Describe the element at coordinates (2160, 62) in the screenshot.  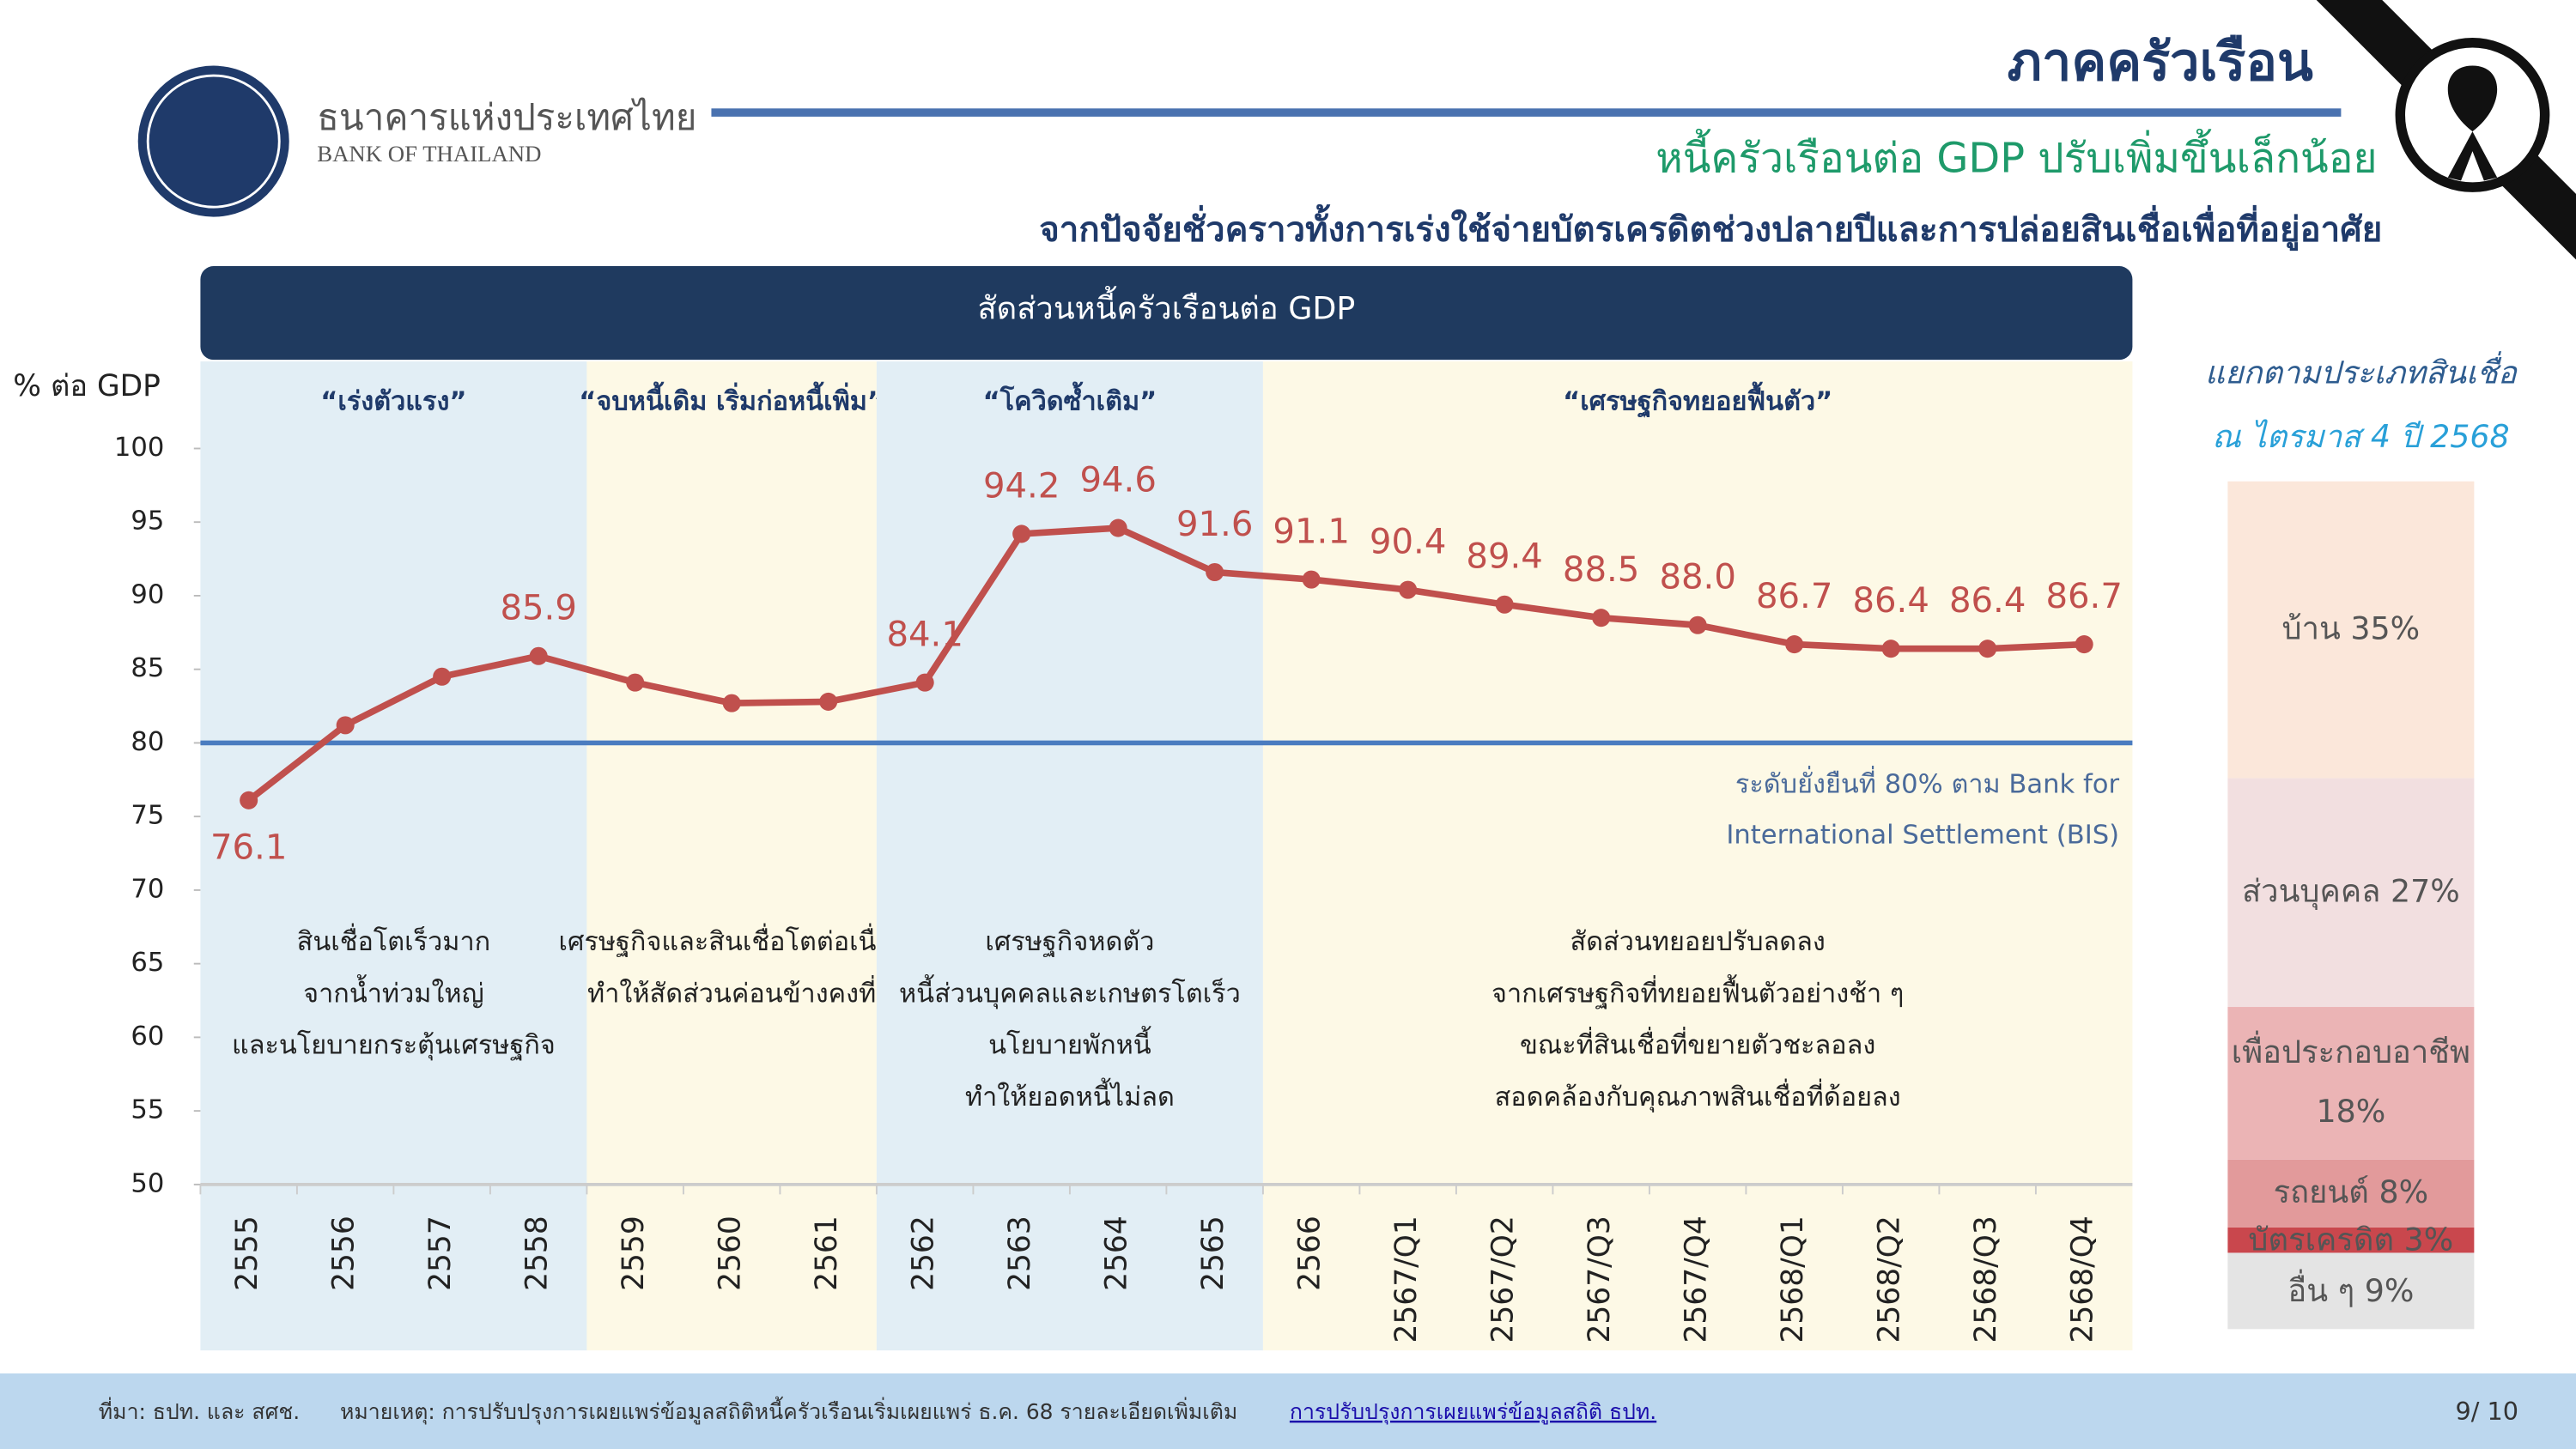
I see `page-title: ภาคครัวเรือน` at that location.